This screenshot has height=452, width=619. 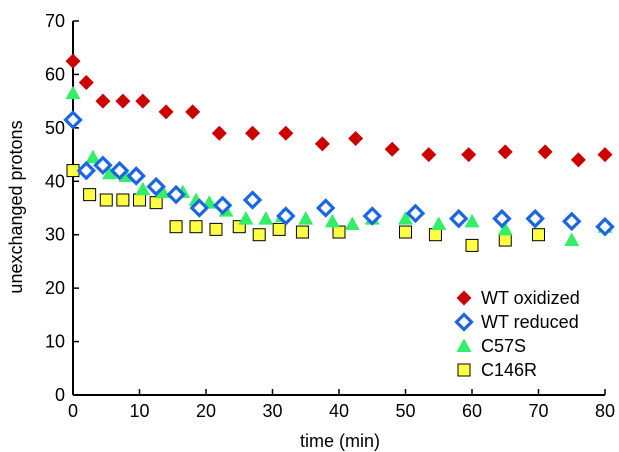 I want to click on x-tick-label: 0, so click(x=73, y=411).